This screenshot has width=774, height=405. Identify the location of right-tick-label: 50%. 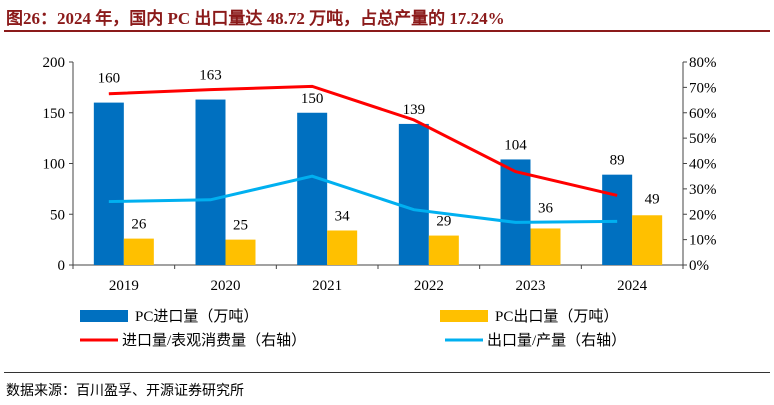
(703, 139).